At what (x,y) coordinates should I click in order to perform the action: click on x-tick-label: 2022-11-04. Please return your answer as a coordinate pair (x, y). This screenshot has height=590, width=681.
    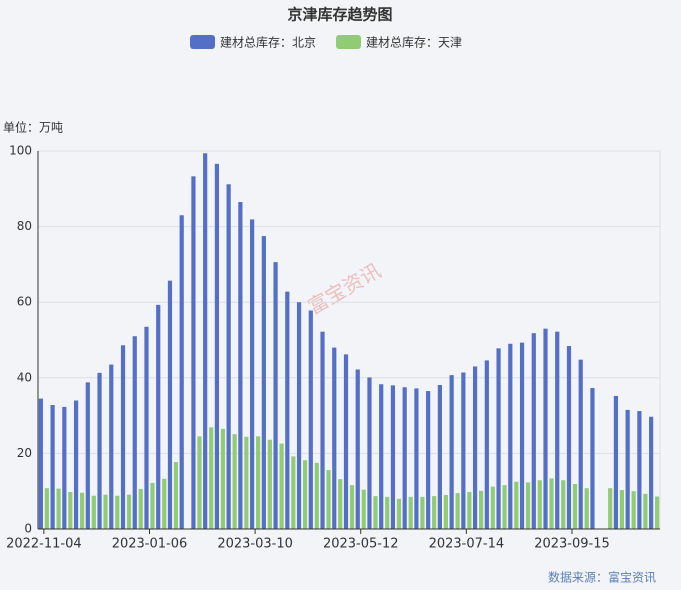
    Looking at the image, I should click on (44, 544).